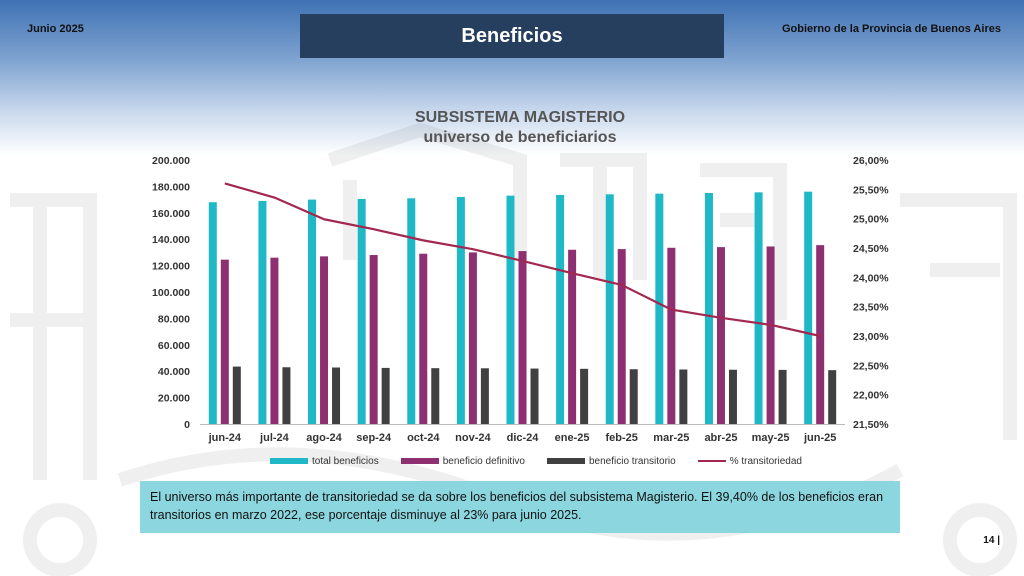 The image size is (1024, 576). What do you see at coordinates (520, 117) in the screenshot?
I see `chart-title: SUBSISTEMA MAGISTERIO` at bounding box center [520, 117].